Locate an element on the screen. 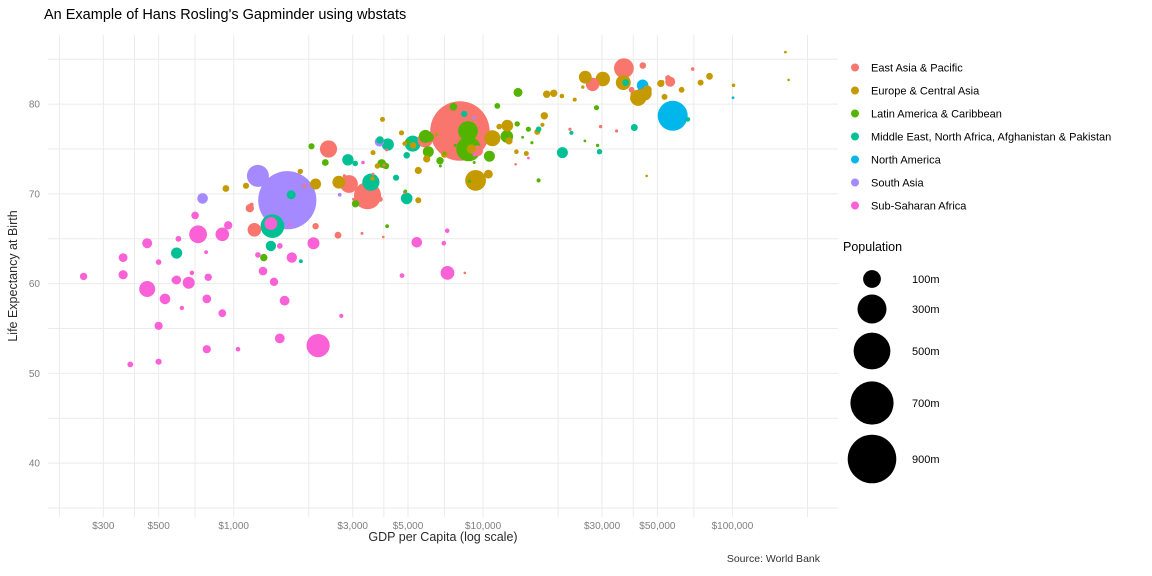 Image resolution: width=1152 pixels, height=576 pixels. legend-region-label: North America is located at coordinates (906, 161).